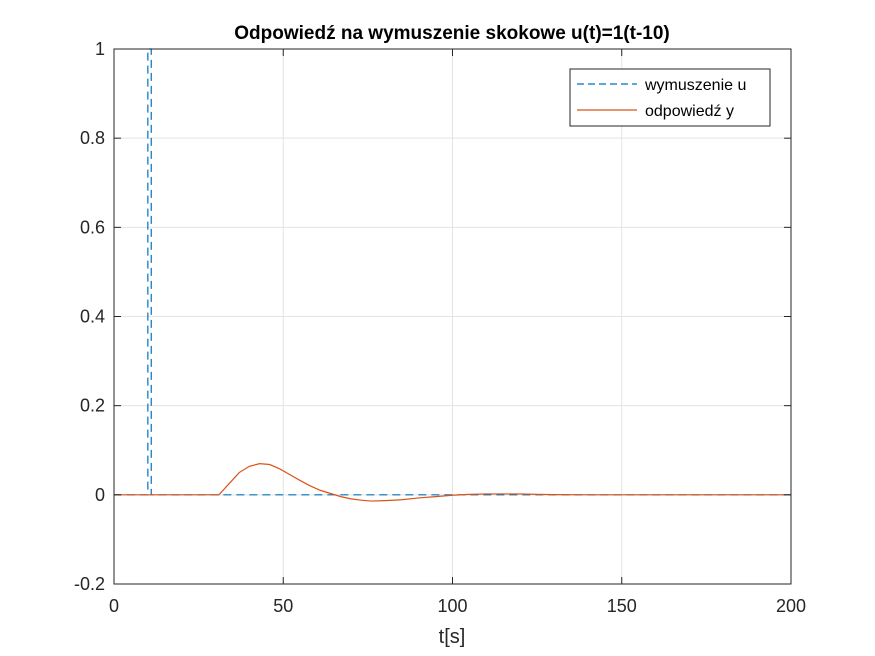 The height and width of the screenshot is (656, 875). What do you see at coordinates (92, 317) in the screenshot?
I see `y-tick-label: 0.4` at bounding box center [92, 317].